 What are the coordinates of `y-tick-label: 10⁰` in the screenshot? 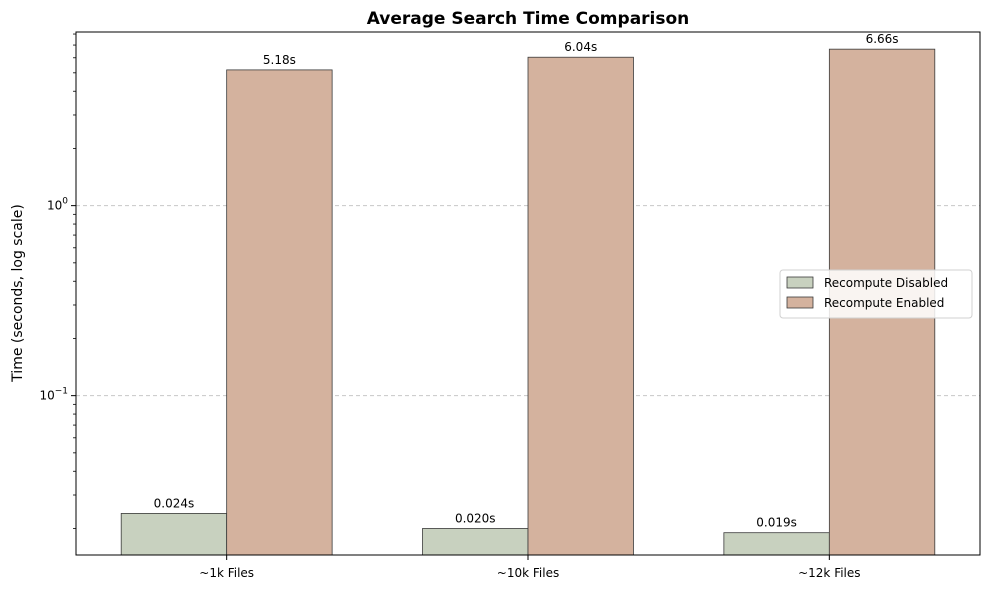 It's located at (57, 205).